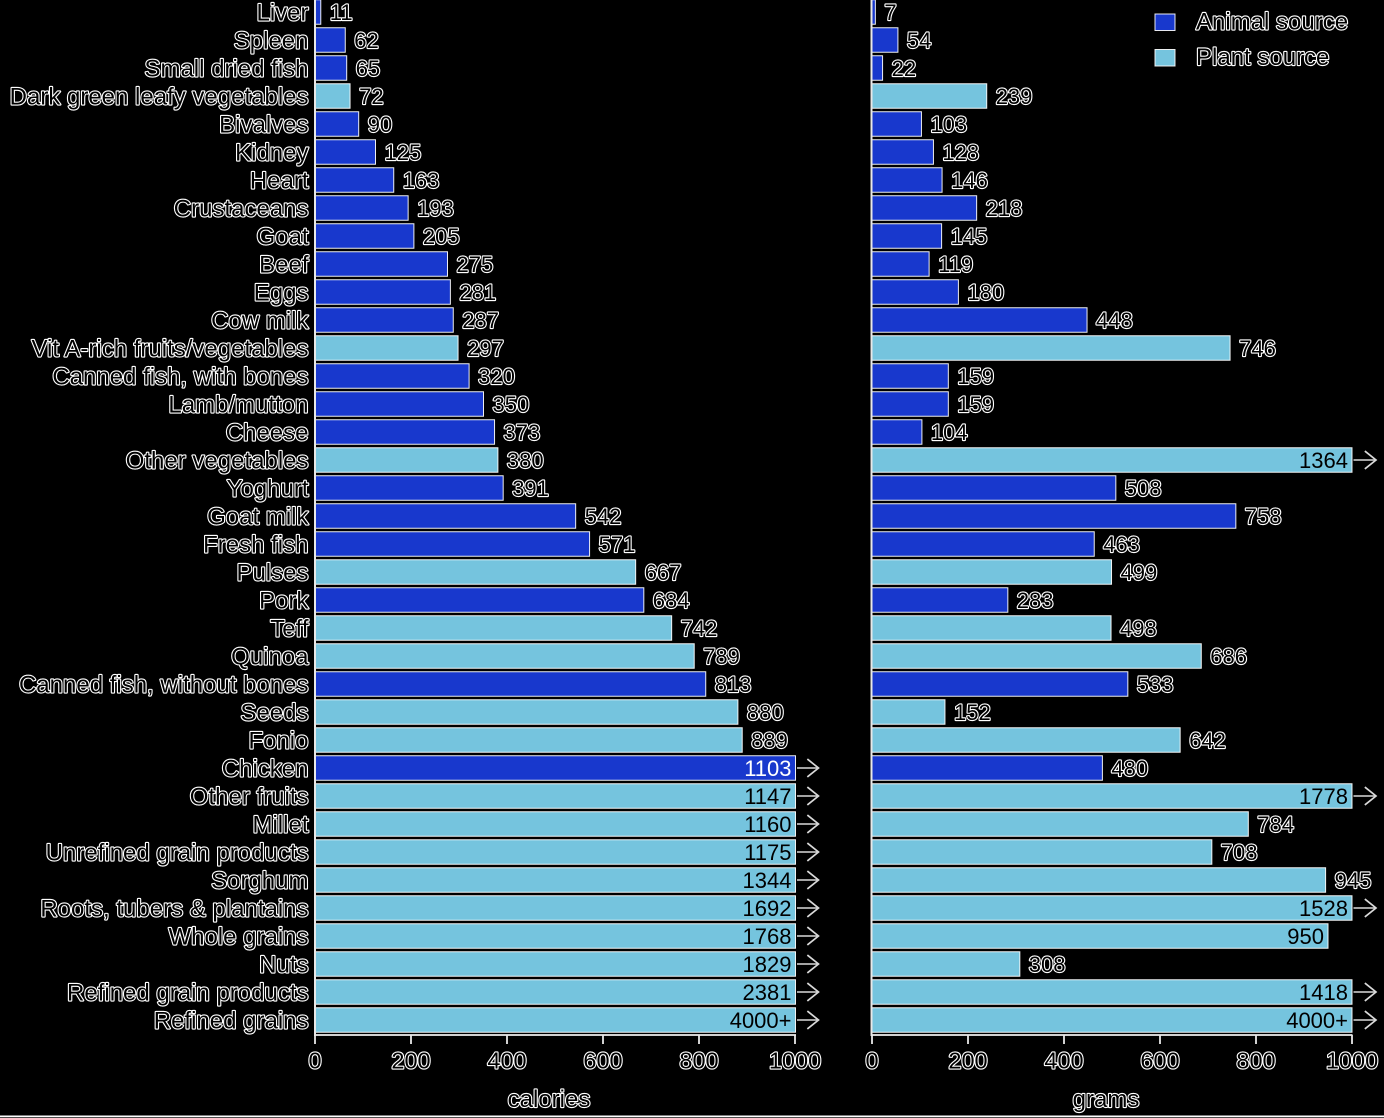  I want to click on svg-text: 180, so click(985, 292).